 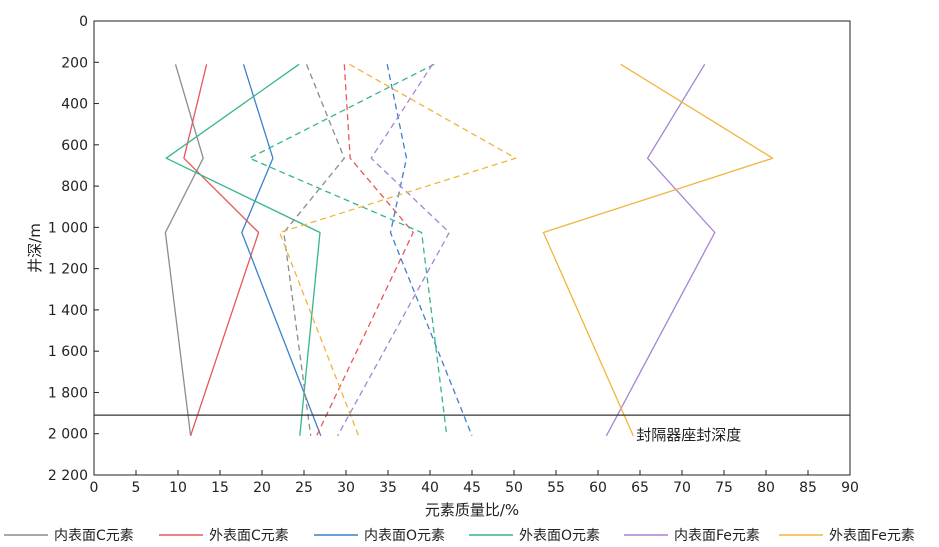 I want to click on legend-label-2: 外表面C元素, so click(x=249, y=536).